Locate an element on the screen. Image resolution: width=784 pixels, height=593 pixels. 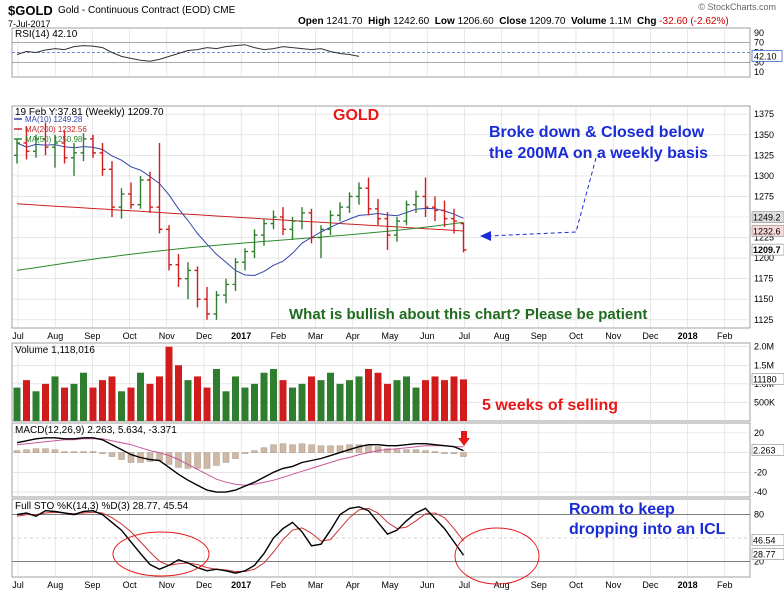
price-tick-label: 1125 is located at coordinates (763, 320).